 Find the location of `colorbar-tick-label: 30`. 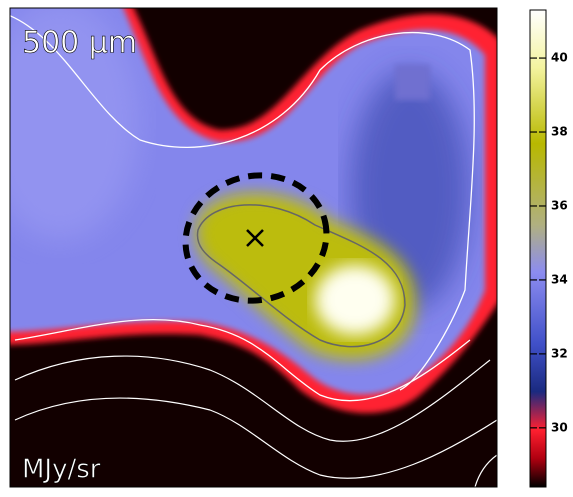

colorbar-tick-label: 30 is located at coordinates (559, 427).